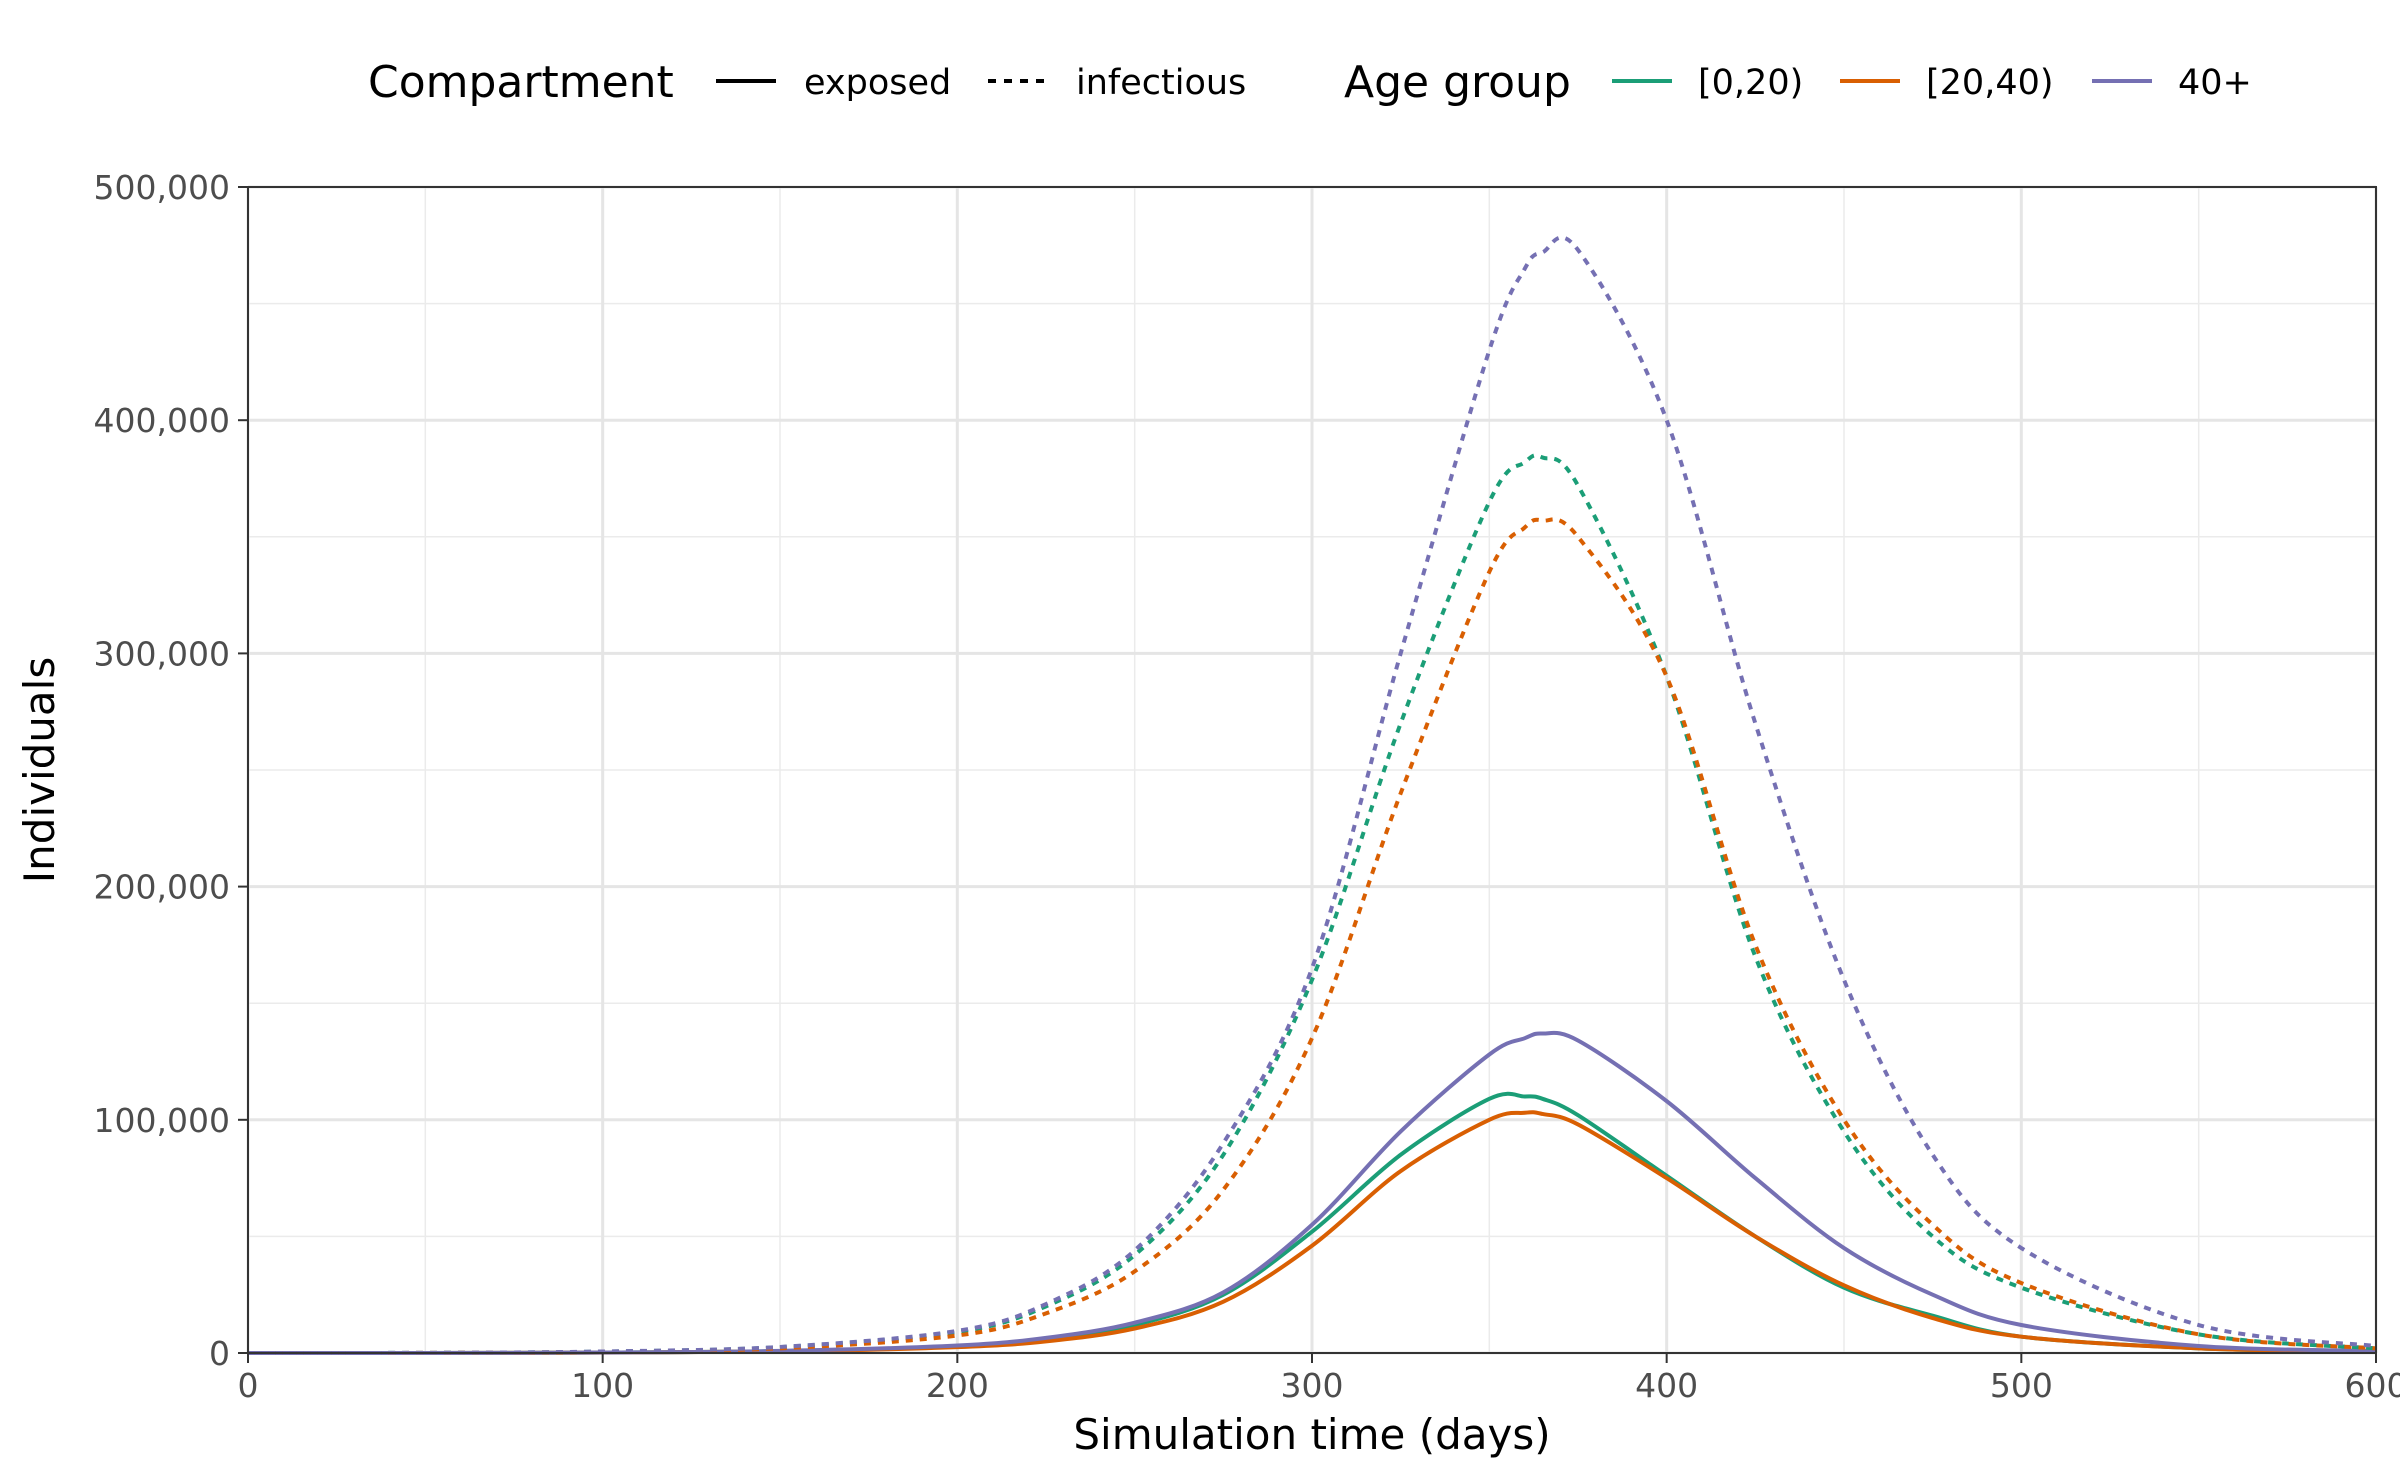 The image size is (2400, 1483). I want to click on legend-infectious-label: infectious, so click(1161, 83).